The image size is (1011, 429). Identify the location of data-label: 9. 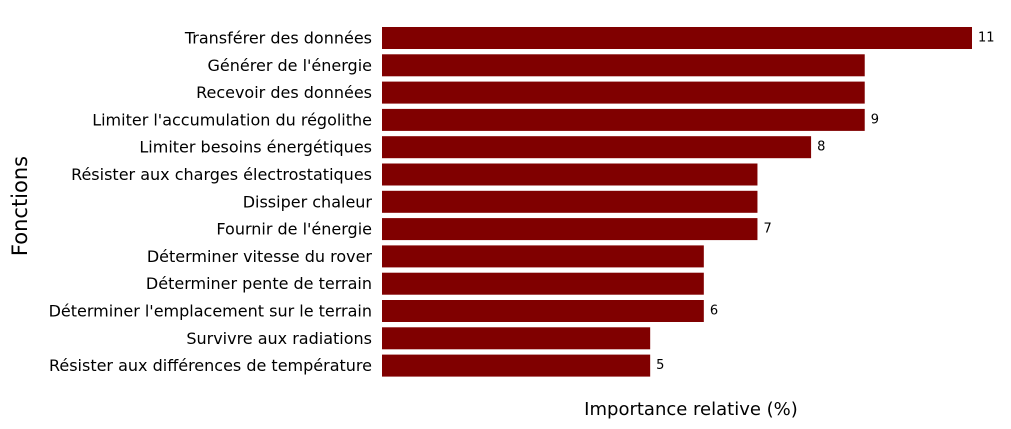
(875, 119).